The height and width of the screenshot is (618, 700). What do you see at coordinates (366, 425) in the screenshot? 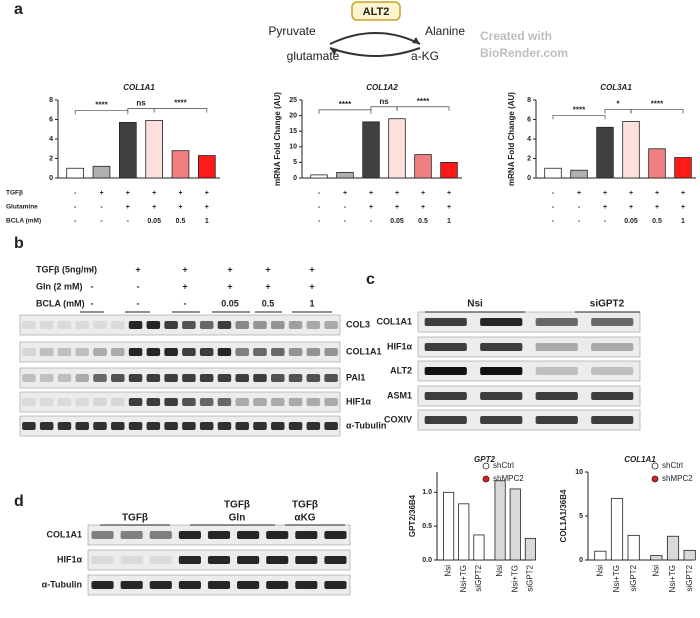
I see `blot-row-label: α-Tubulin` at bounding box center [366, 425].